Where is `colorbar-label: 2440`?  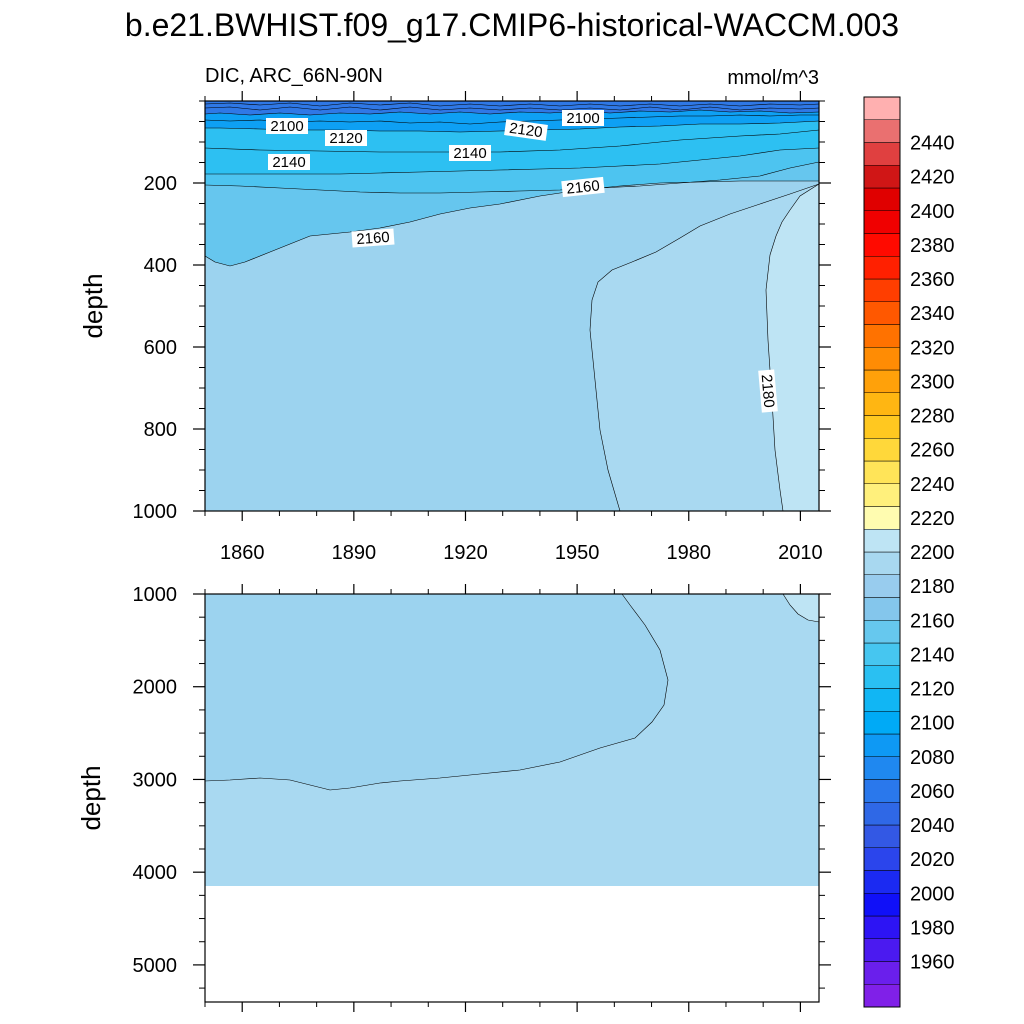 colorbar-label: 2440 is located at coordinates (932, 144).